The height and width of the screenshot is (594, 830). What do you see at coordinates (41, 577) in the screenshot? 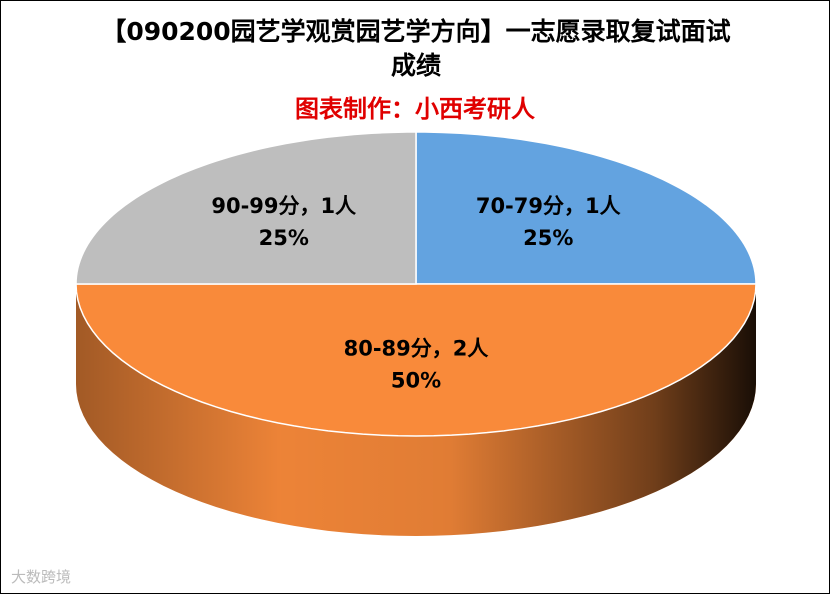
I see `watermark: 大数跨境` at bounding box center [41, 577].